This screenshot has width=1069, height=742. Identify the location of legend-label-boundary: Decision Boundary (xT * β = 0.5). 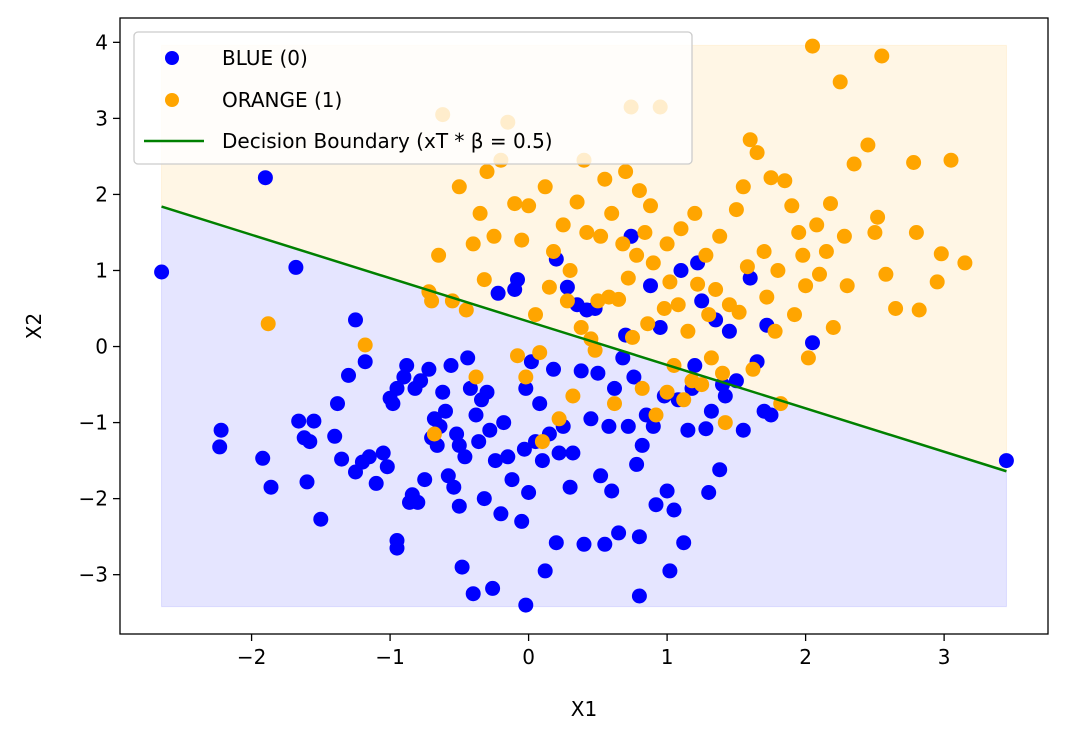
(387, 141).